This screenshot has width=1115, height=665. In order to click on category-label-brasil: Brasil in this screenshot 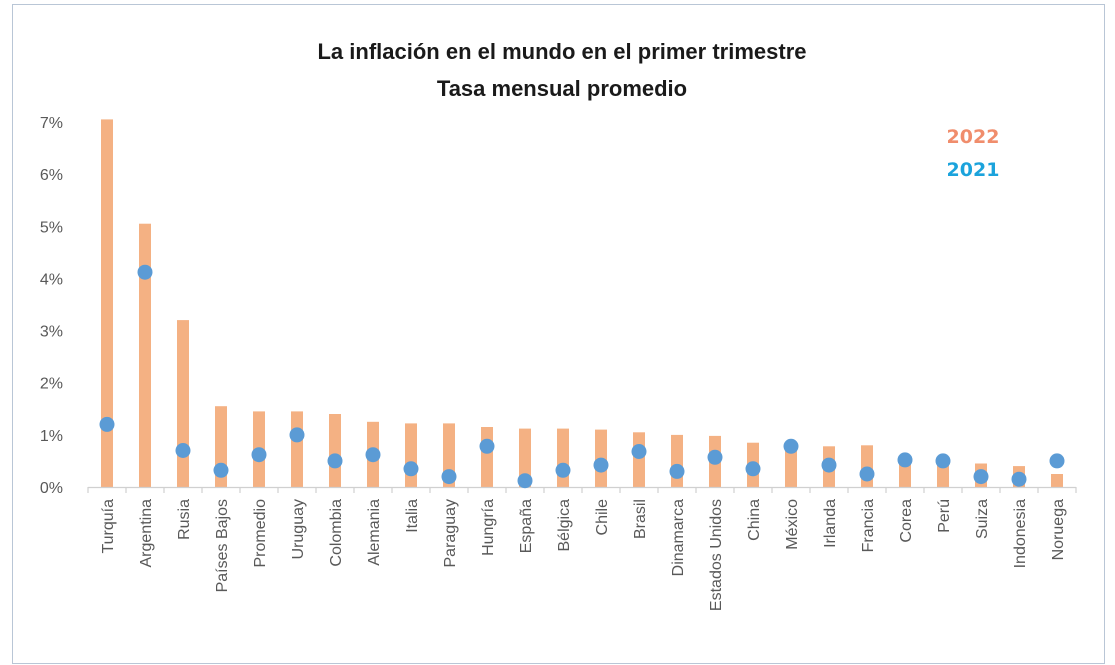, I will do `click(640, 519)`.